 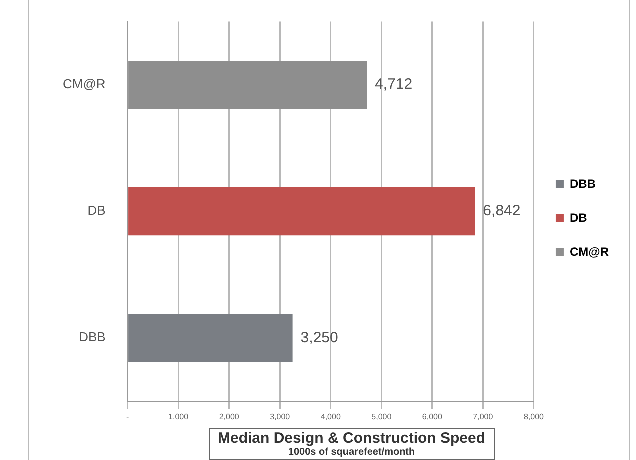 What do you see at coordinates (128, 417) in the screenshot?
I see `x-tick-label: -` at bounding box center [128, 417].